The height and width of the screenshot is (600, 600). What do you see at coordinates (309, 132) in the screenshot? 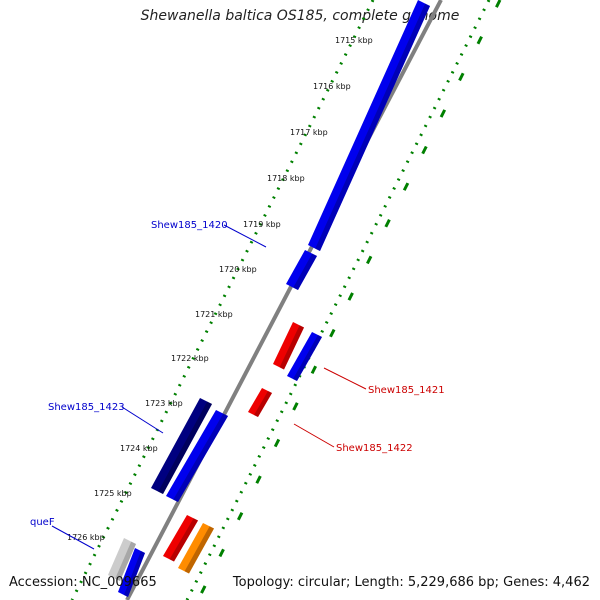
I see `ruler-tick-label: 1717 kbp` at bounding box center [309, 132].